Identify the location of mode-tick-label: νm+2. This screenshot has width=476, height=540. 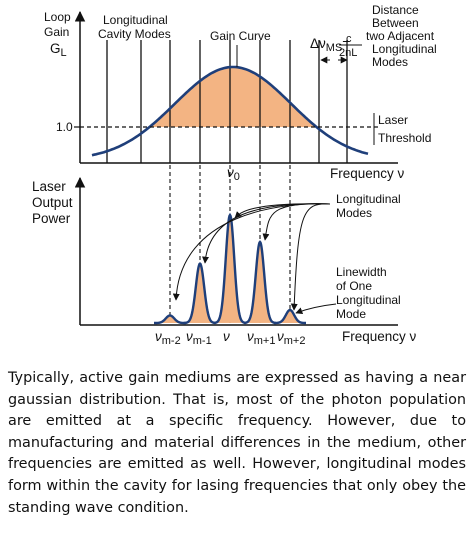
(291, 338).